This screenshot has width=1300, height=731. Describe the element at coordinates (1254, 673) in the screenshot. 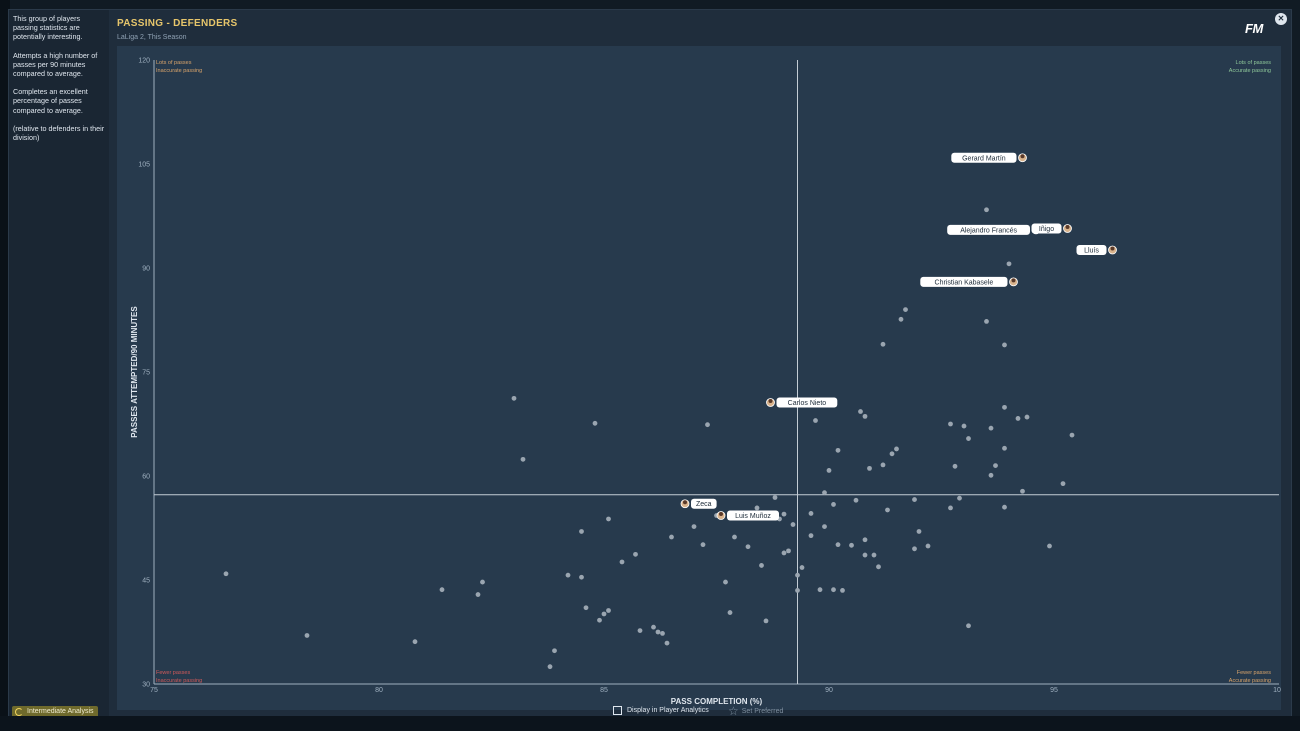

I see `quadrant-label-bottom-right: Fewer passes` at that location.